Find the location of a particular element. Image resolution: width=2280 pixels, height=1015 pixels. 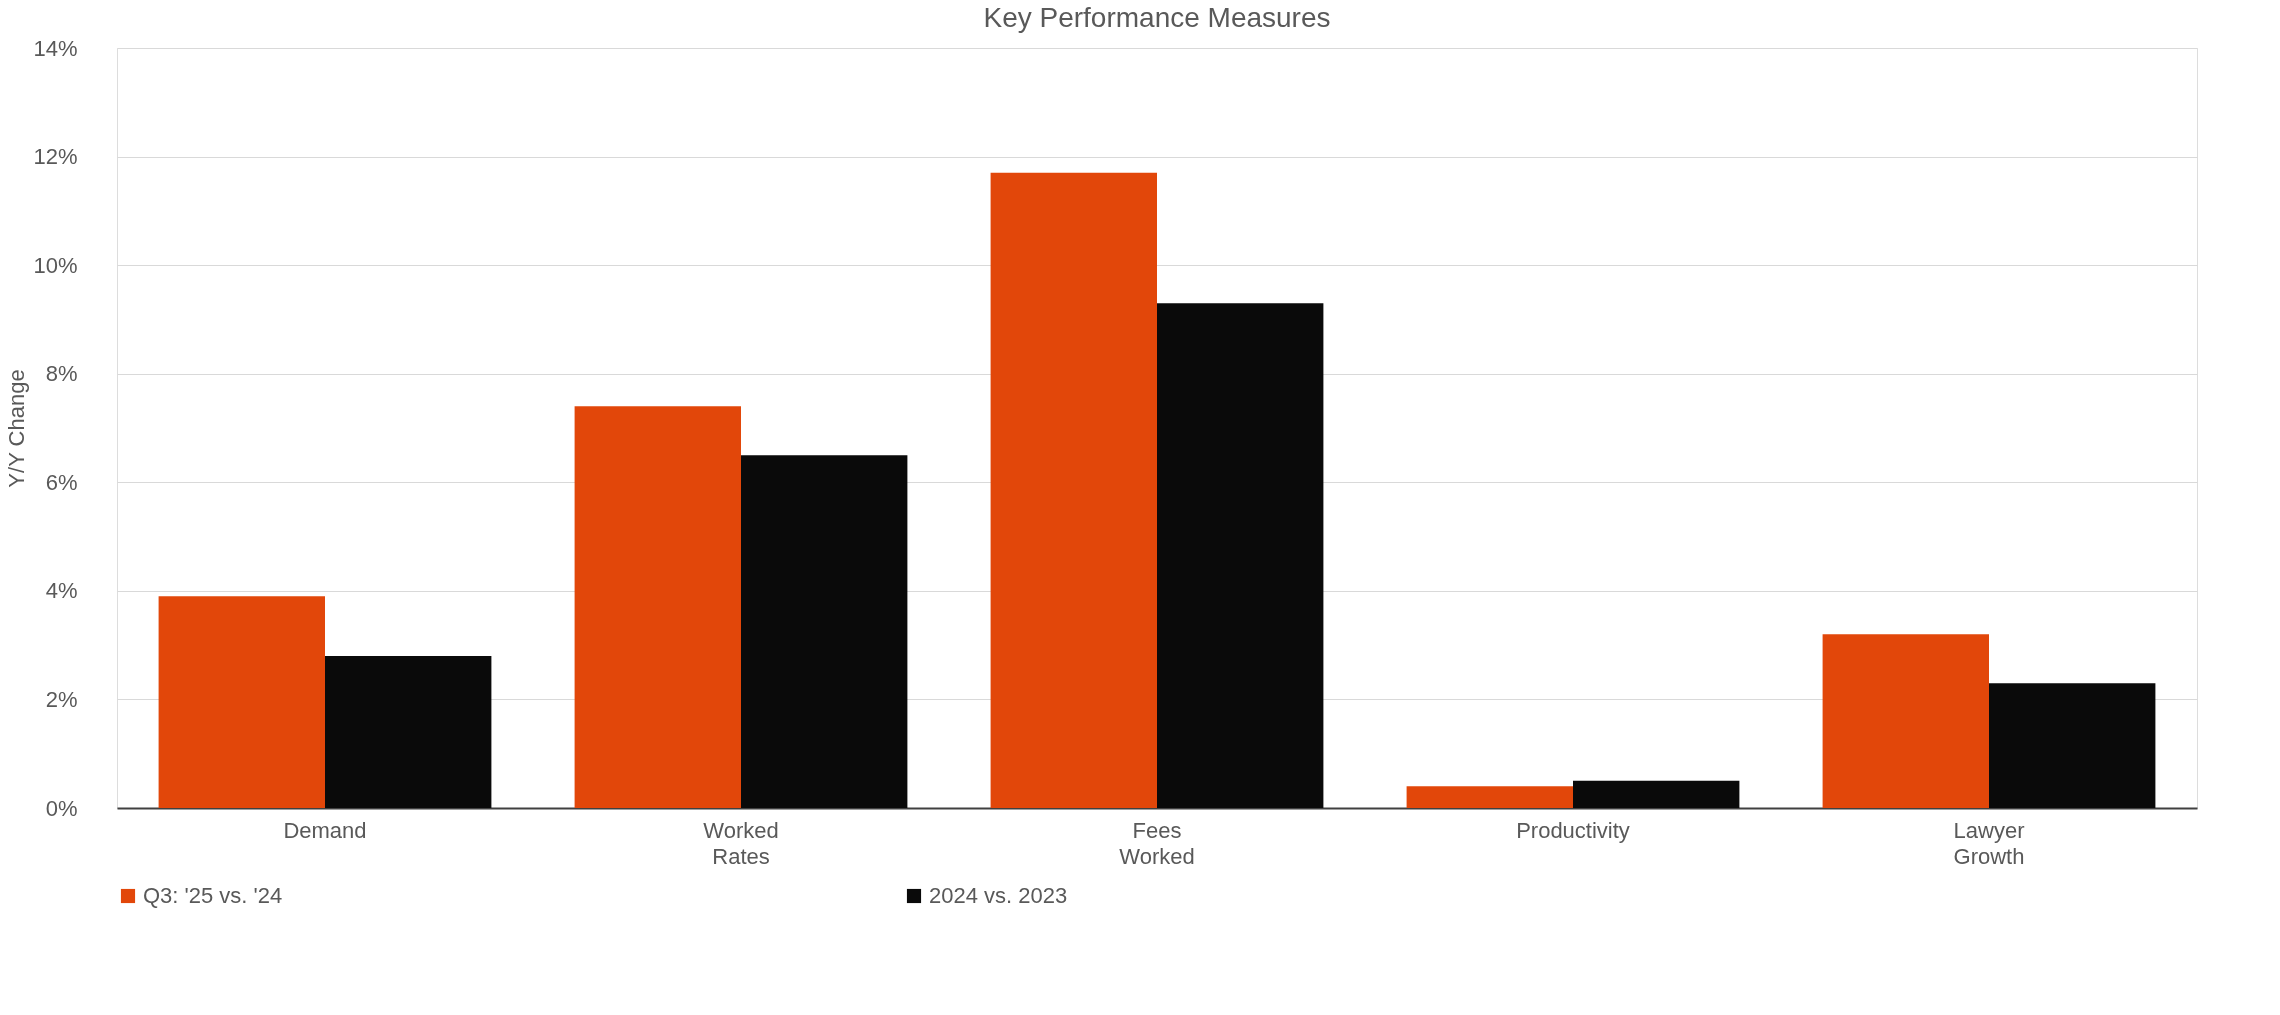

y-tick-label: 4% is located at coordinates (61, 591).